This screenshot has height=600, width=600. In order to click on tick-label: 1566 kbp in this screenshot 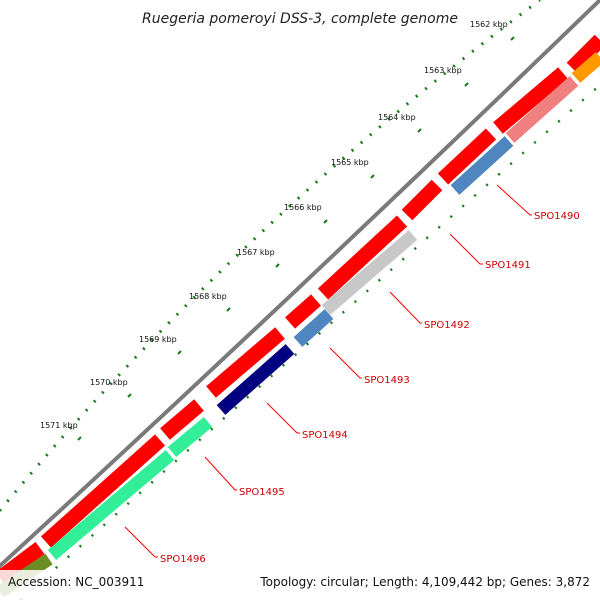, I will do `click(303, 207)`.